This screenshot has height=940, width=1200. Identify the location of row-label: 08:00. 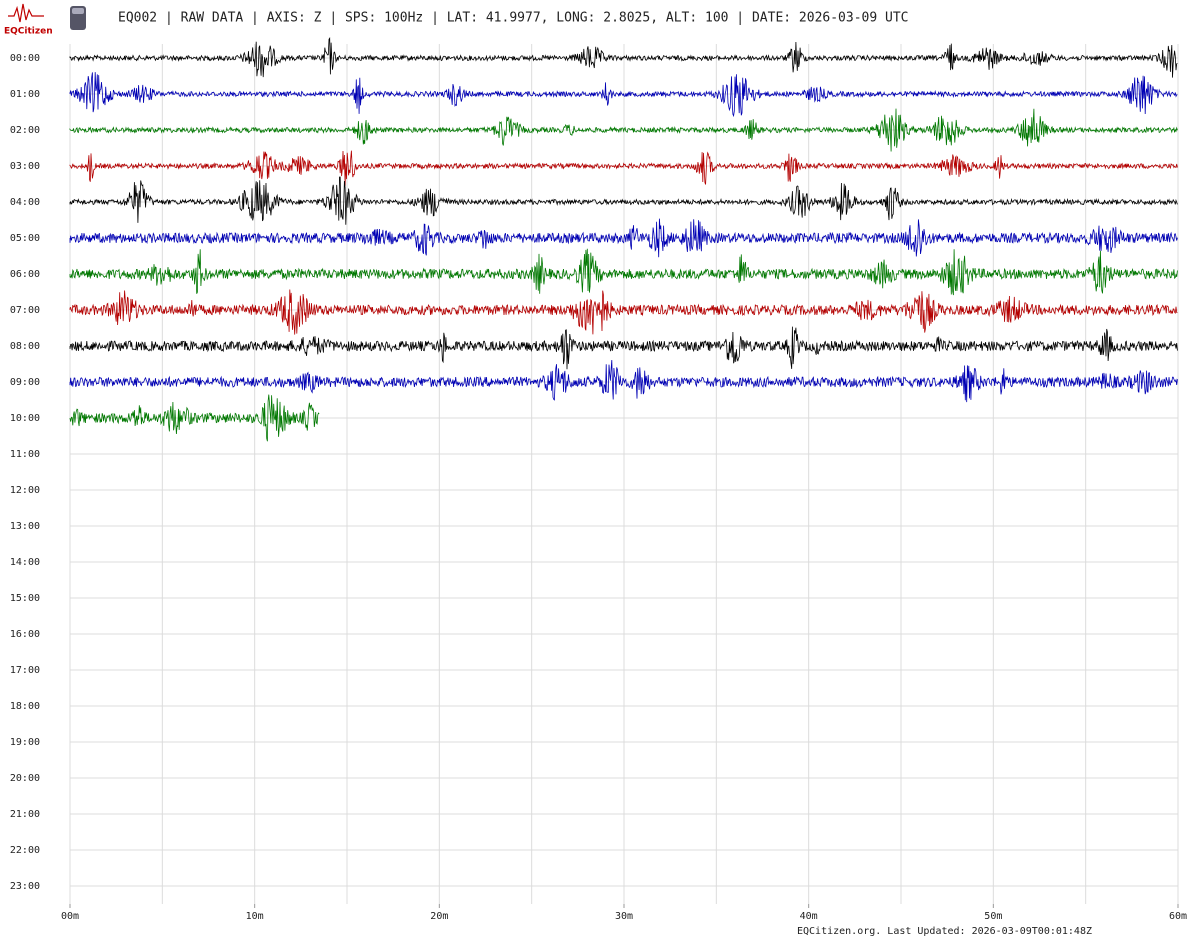
(25, 346).